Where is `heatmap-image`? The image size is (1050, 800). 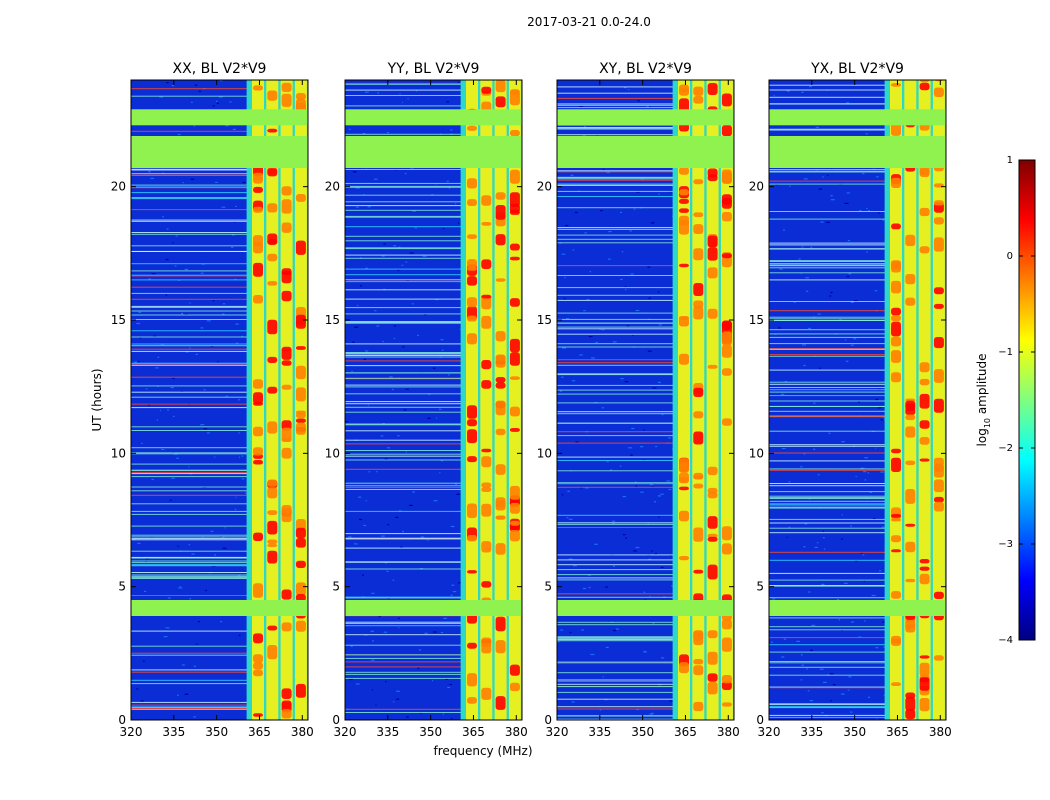
heatmap-image is located at coordinates (219, 400).